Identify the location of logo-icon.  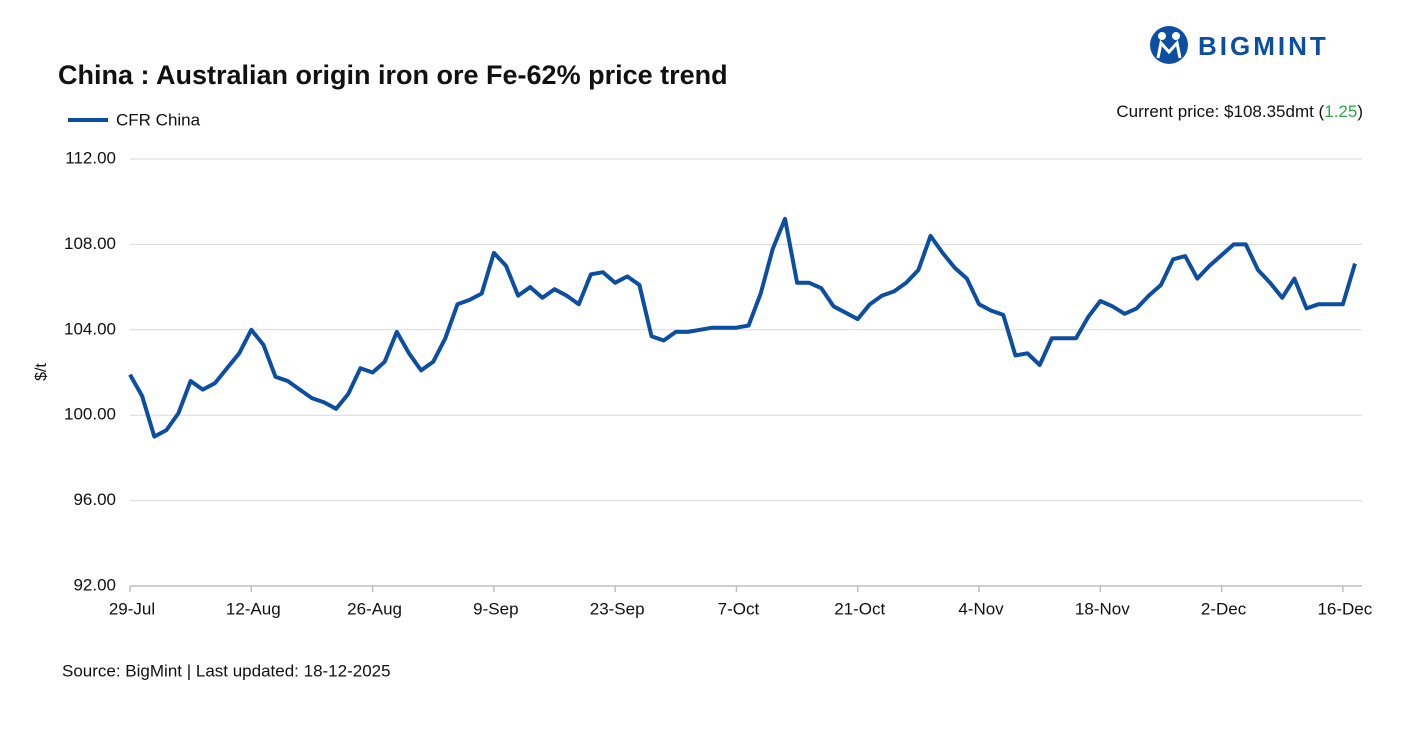
(1169, 45).